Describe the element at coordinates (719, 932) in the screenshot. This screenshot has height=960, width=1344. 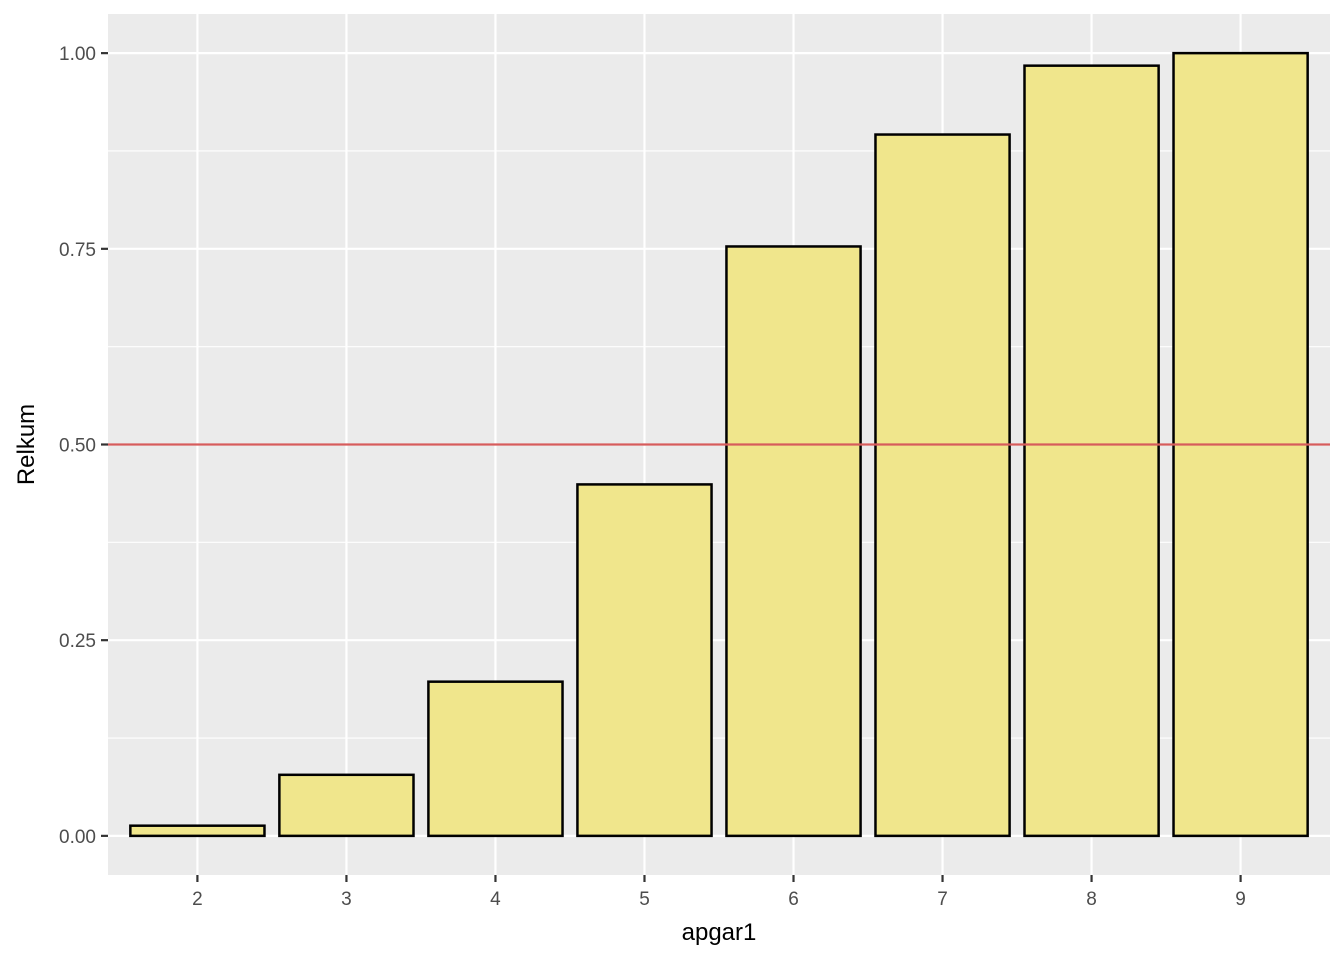
I see `x-axis-title: apgar1` at that location.